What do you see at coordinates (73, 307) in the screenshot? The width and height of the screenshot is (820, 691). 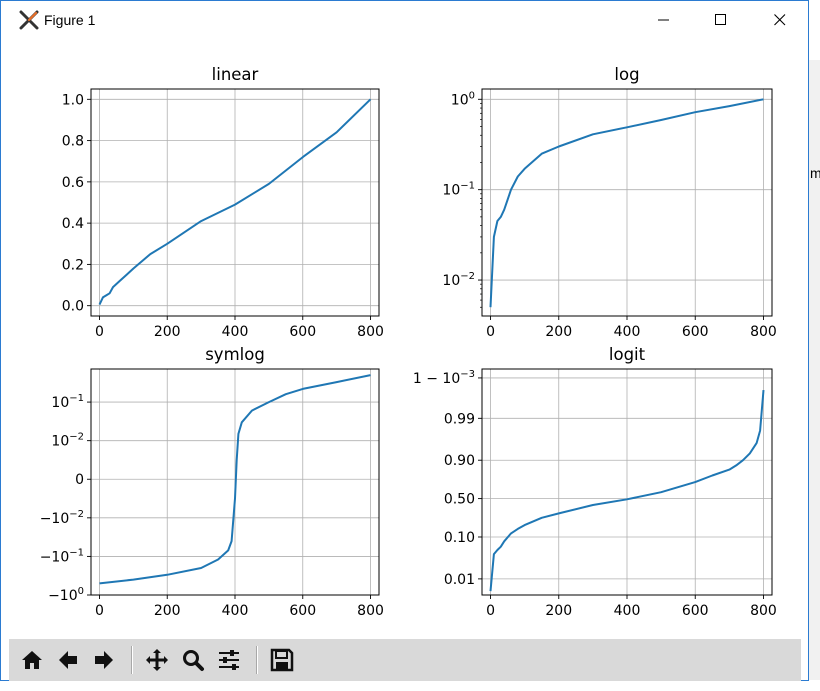 I see `y-tick-label: 0.0` at bounding box center [73, 307].